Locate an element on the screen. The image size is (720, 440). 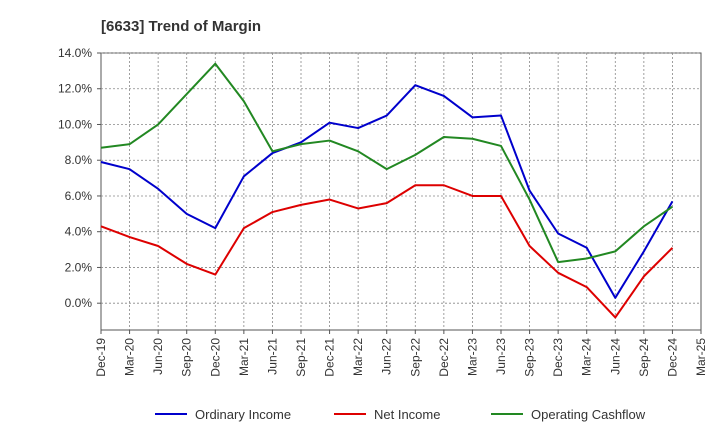
x-tick-label: Sep-24 is located at coordinates (644, 357).